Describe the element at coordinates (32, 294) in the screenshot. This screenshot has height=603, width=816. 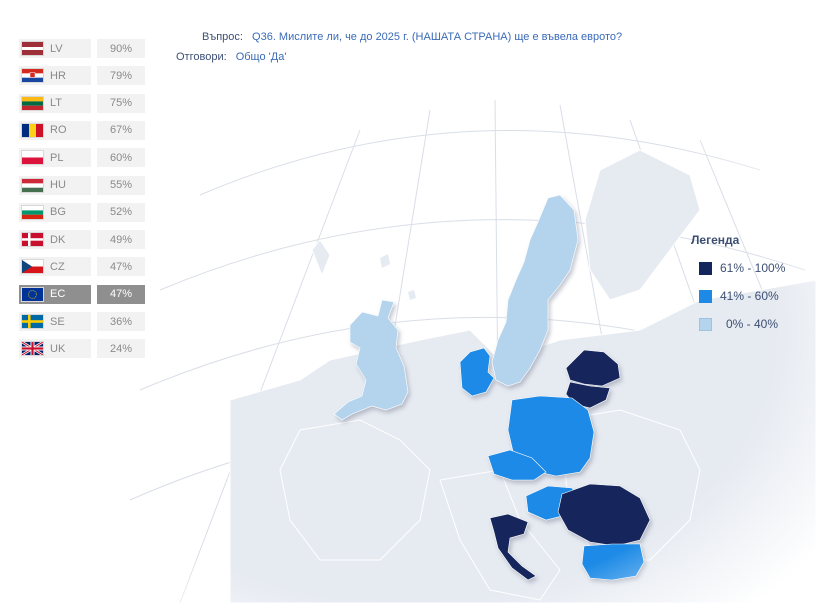
I see `flag-ec-icon` at that location.